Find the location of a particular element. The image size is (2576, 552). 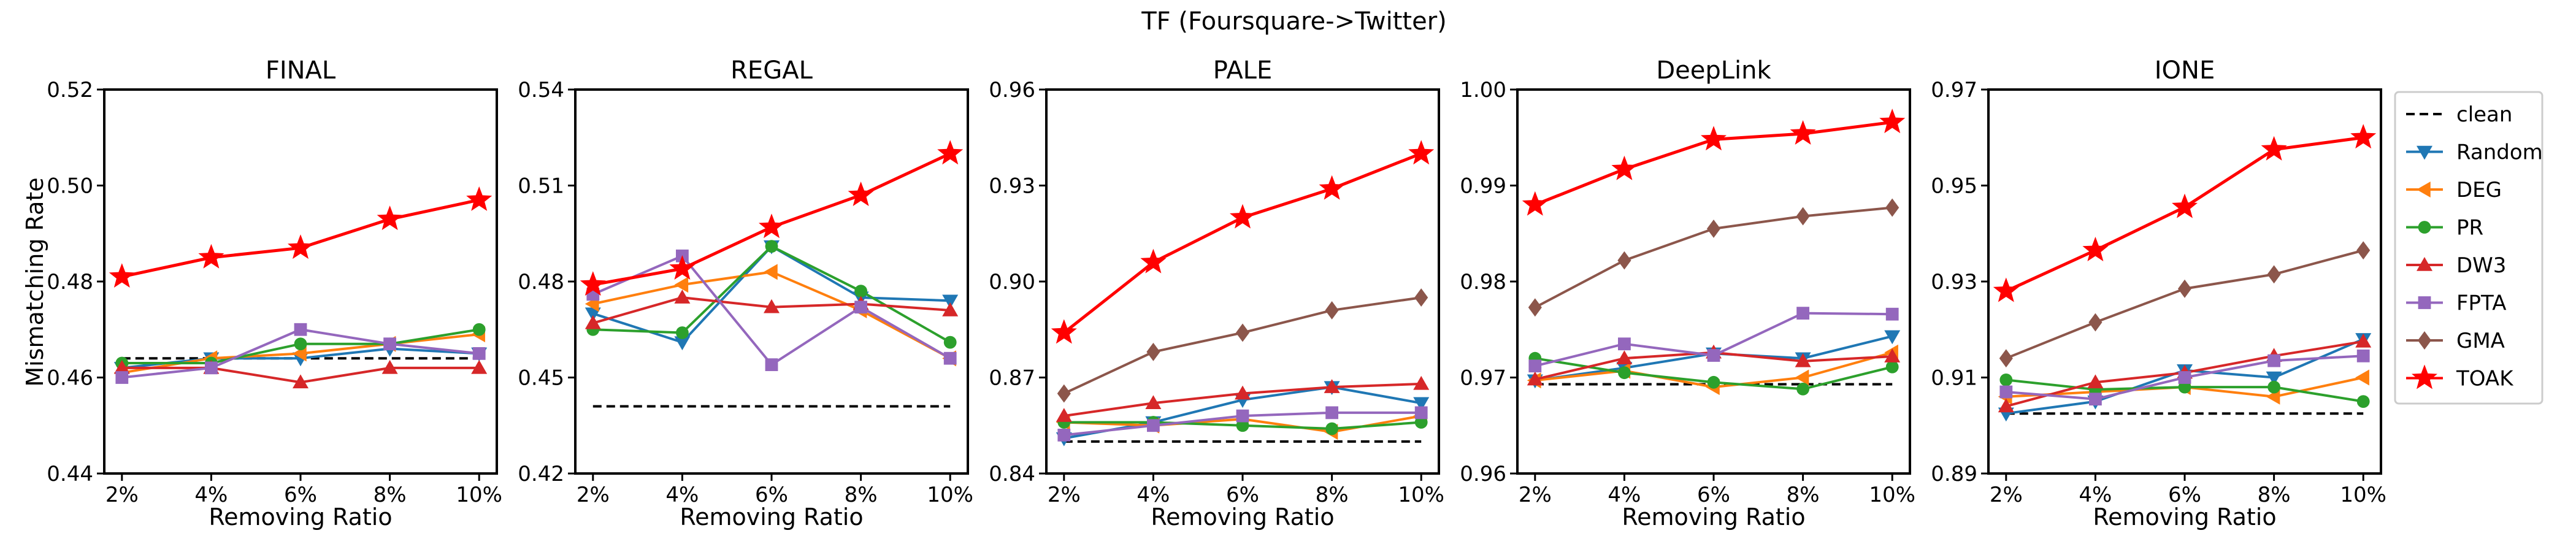

legend: clean Random DEG PR DW3 FPTA GMA TOAK is located at coordinates (2468, 248).